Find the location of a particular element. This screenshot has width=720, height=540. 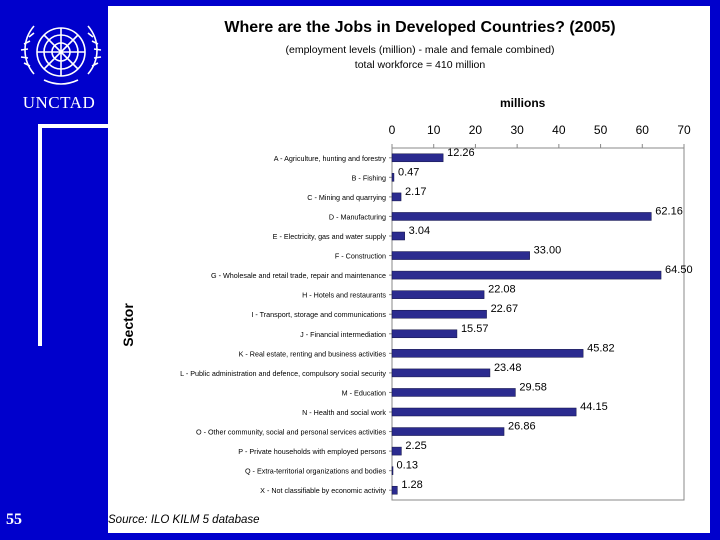

category-label: E - Electricity, gas and water supply is located at coordinates (330, 236).